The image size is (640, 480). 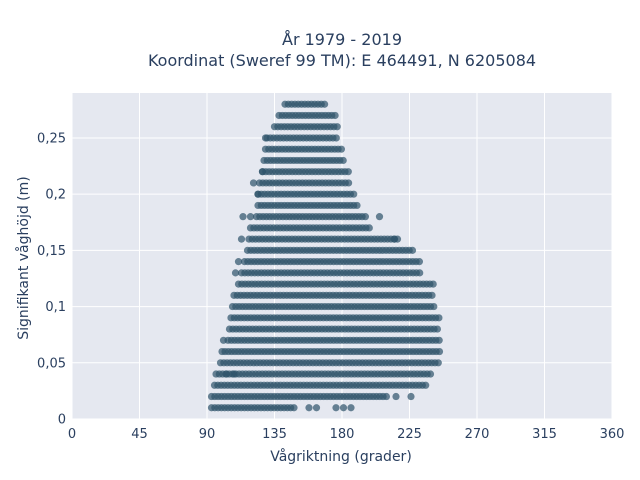 I want to click on y-tick-label: 0,1, so click(x=55, y=307).